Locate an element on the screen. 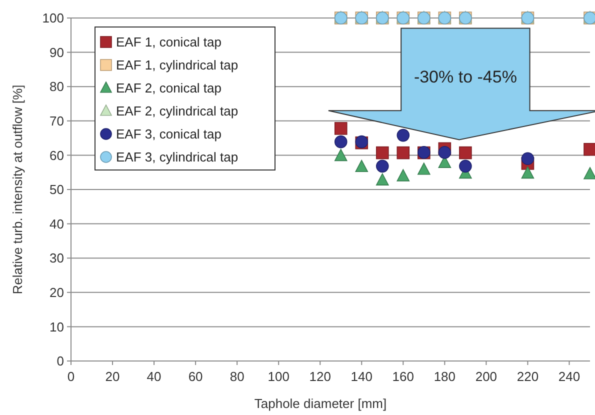  x-tick-label: 140 is located at coordinates (361, 376).